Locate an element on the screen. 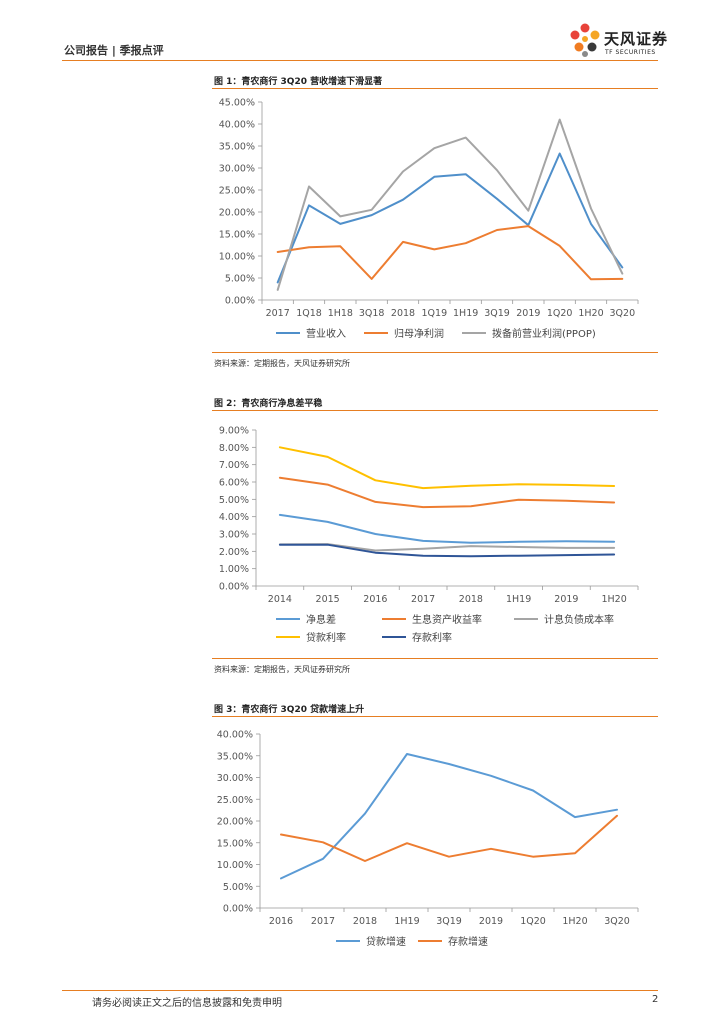  logo-name: 天风证券 is located at coordinates (636, 39).